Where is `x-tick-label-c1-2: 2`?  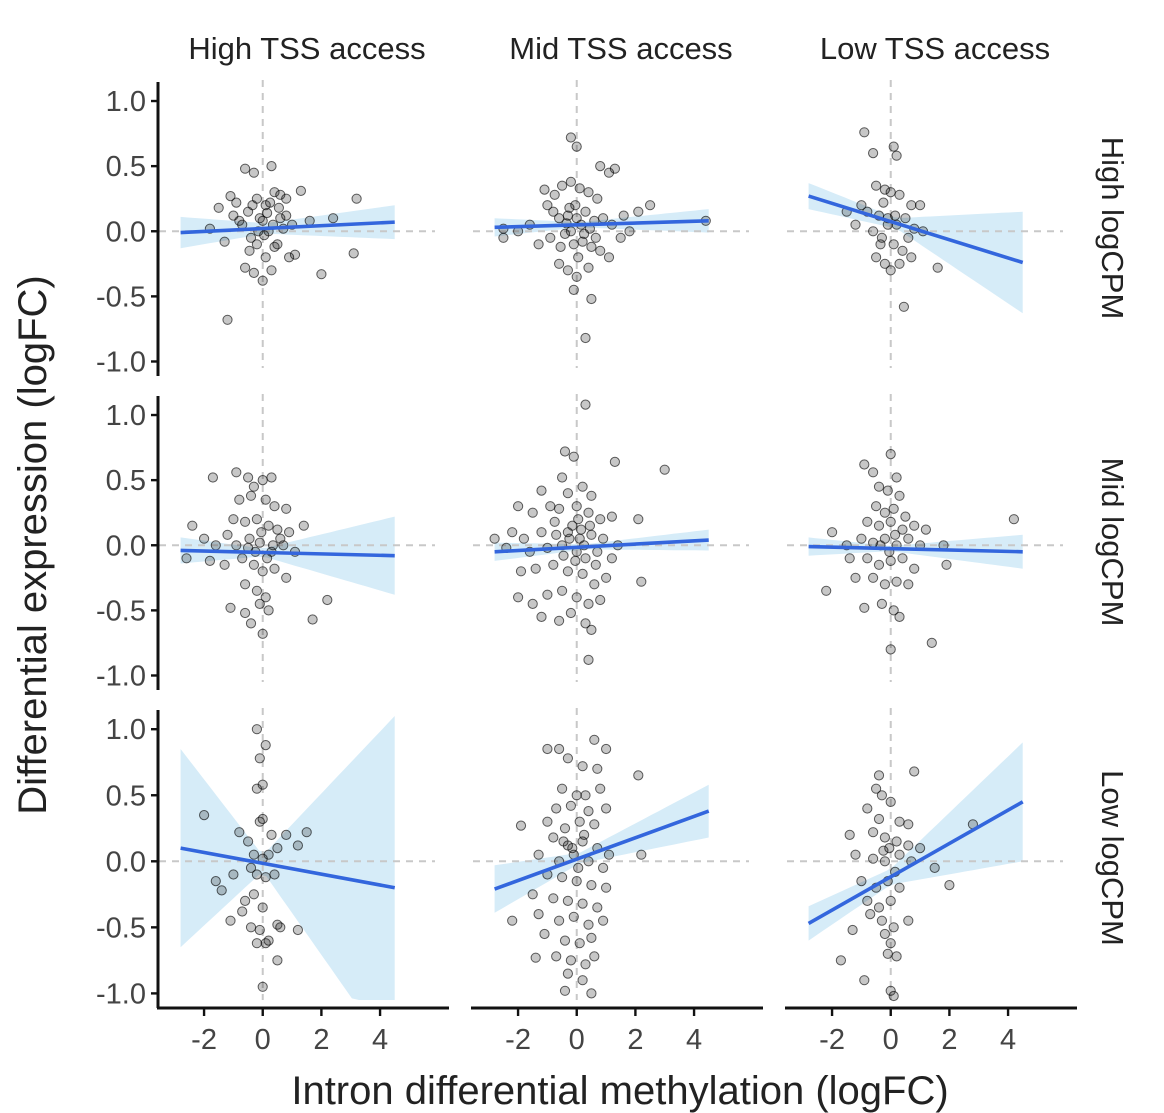
x-tick-label-c1-2: 2 is located at coordinates (635, 1040).